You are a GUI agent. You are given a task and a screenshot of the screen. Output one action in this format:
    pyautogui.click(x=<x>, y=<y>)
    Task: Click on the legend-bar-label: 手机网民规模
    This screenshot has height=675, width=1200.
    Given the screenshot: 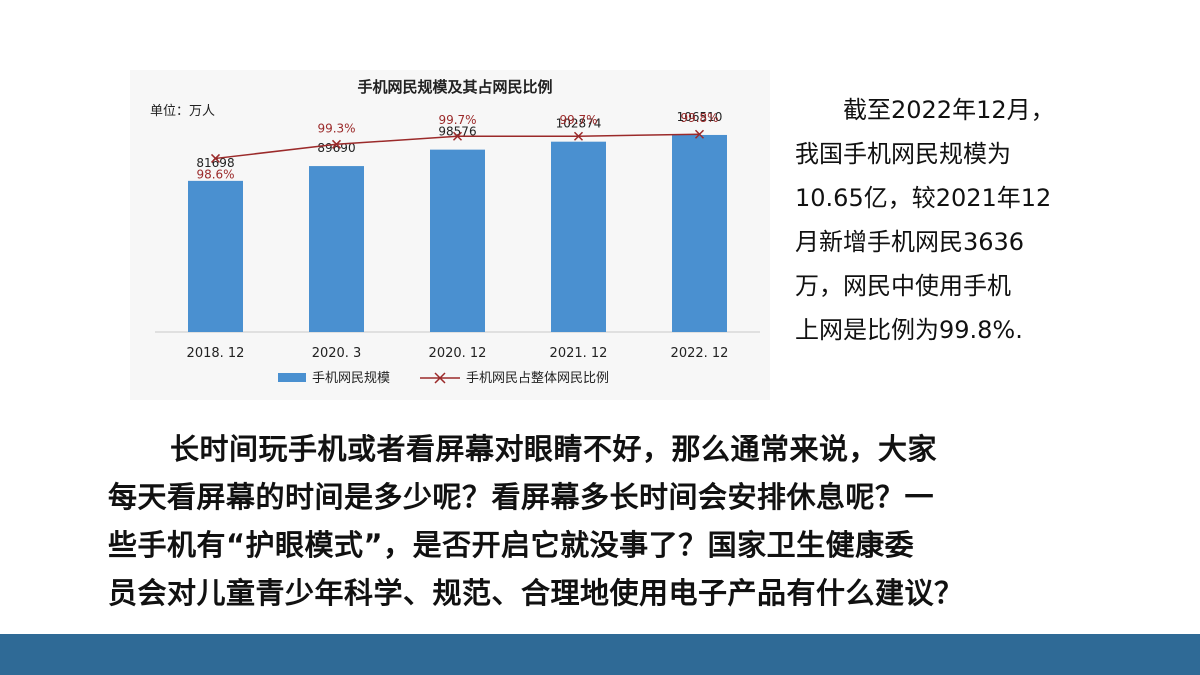 What is the action you would take?
    pyautogui.click(x=351, y=378)
    